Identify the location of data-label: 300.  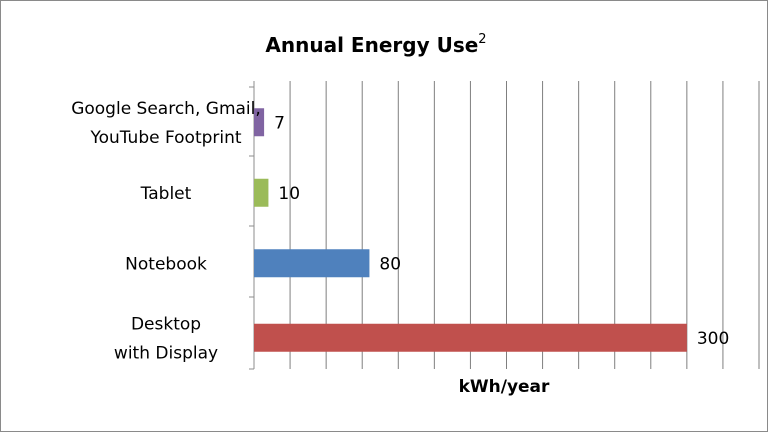
(713, 339).